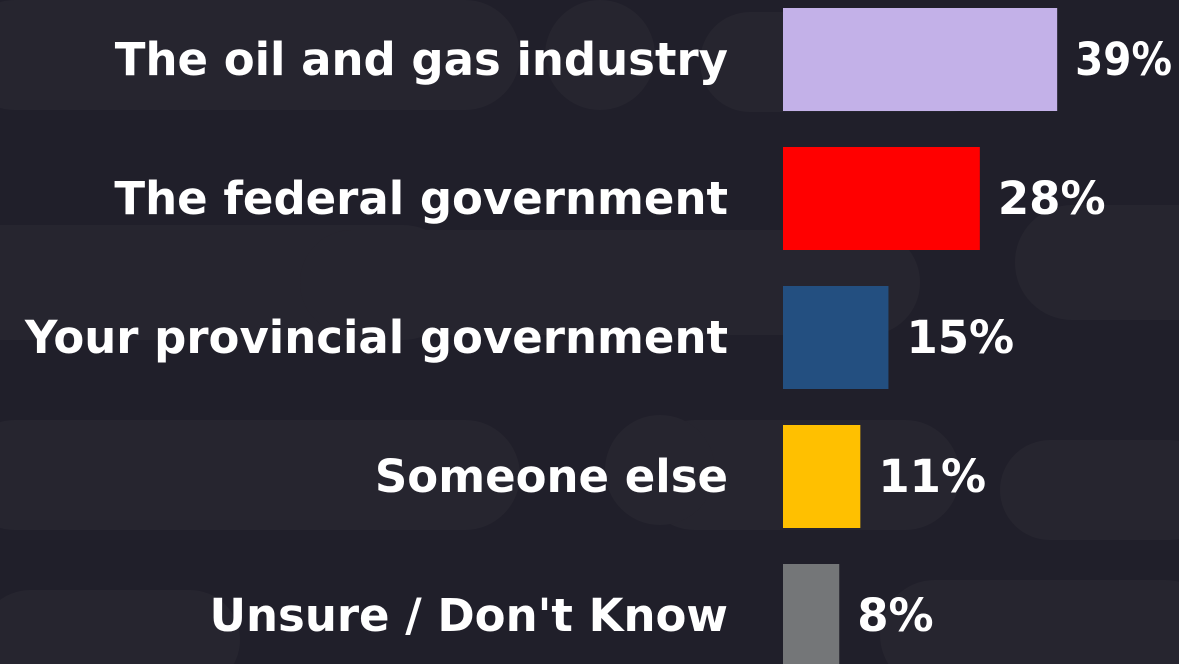 The height and width of the screenshot is (664, 1179). Describe the element at coordinates (895, 615) in the screenshot. I see `value-label-4: 8%` at that location.